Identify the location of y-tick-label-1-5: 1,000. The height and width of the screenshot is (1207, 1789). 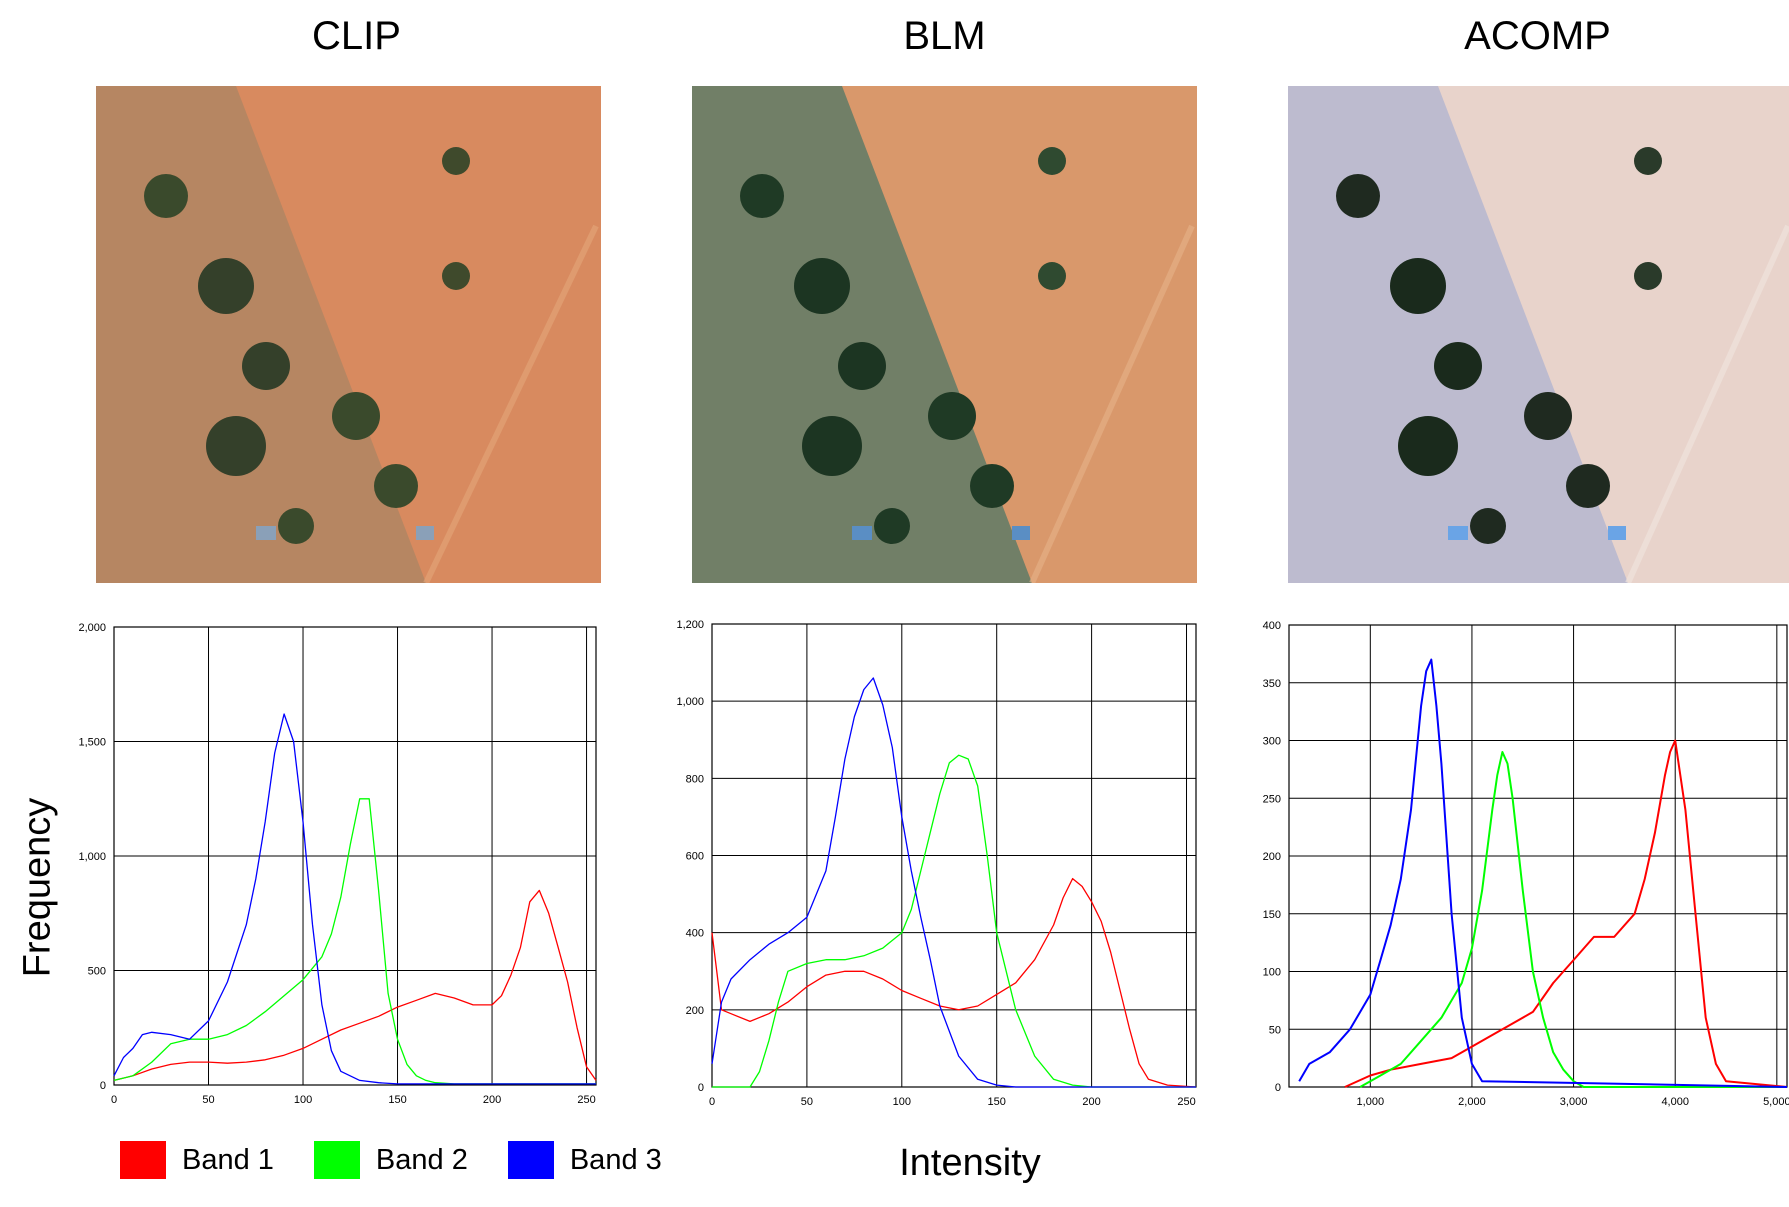
(690, 702).